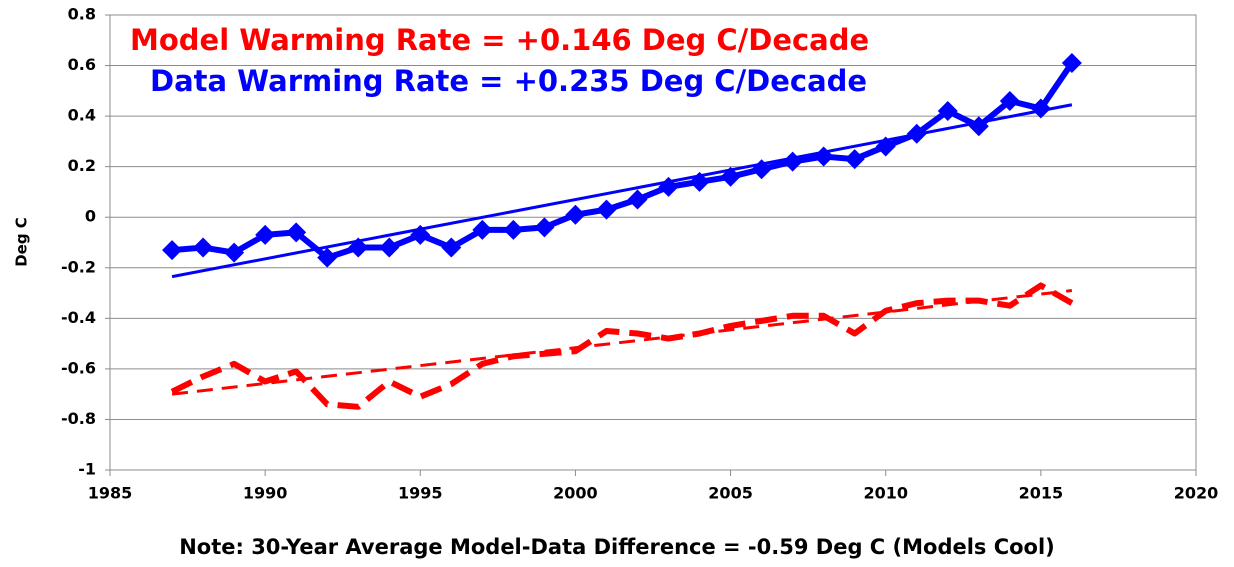 This screenshot has width=1234, height=567. Describe the element at coordinates (82, 64) in the screenshot. I see `y-tick-label: 0.6` at that location.